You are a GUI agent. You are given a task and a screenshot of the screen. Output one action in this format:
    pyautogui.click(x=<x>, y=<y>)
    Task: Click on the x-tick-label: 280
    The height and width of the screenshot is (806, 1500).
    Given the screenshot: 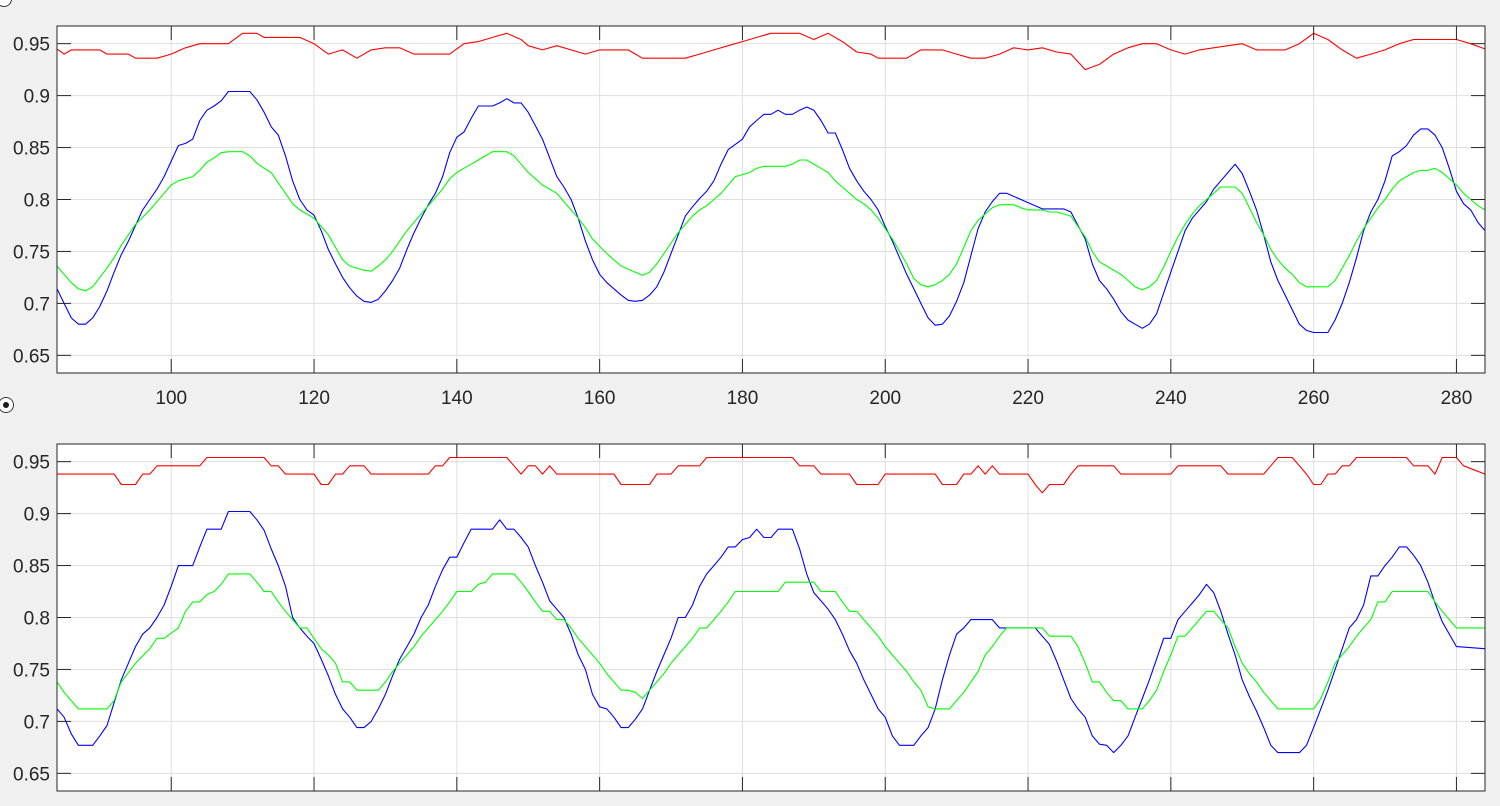 What is the action you would take?
    pyautogui.click(x=1457, y=398)
    